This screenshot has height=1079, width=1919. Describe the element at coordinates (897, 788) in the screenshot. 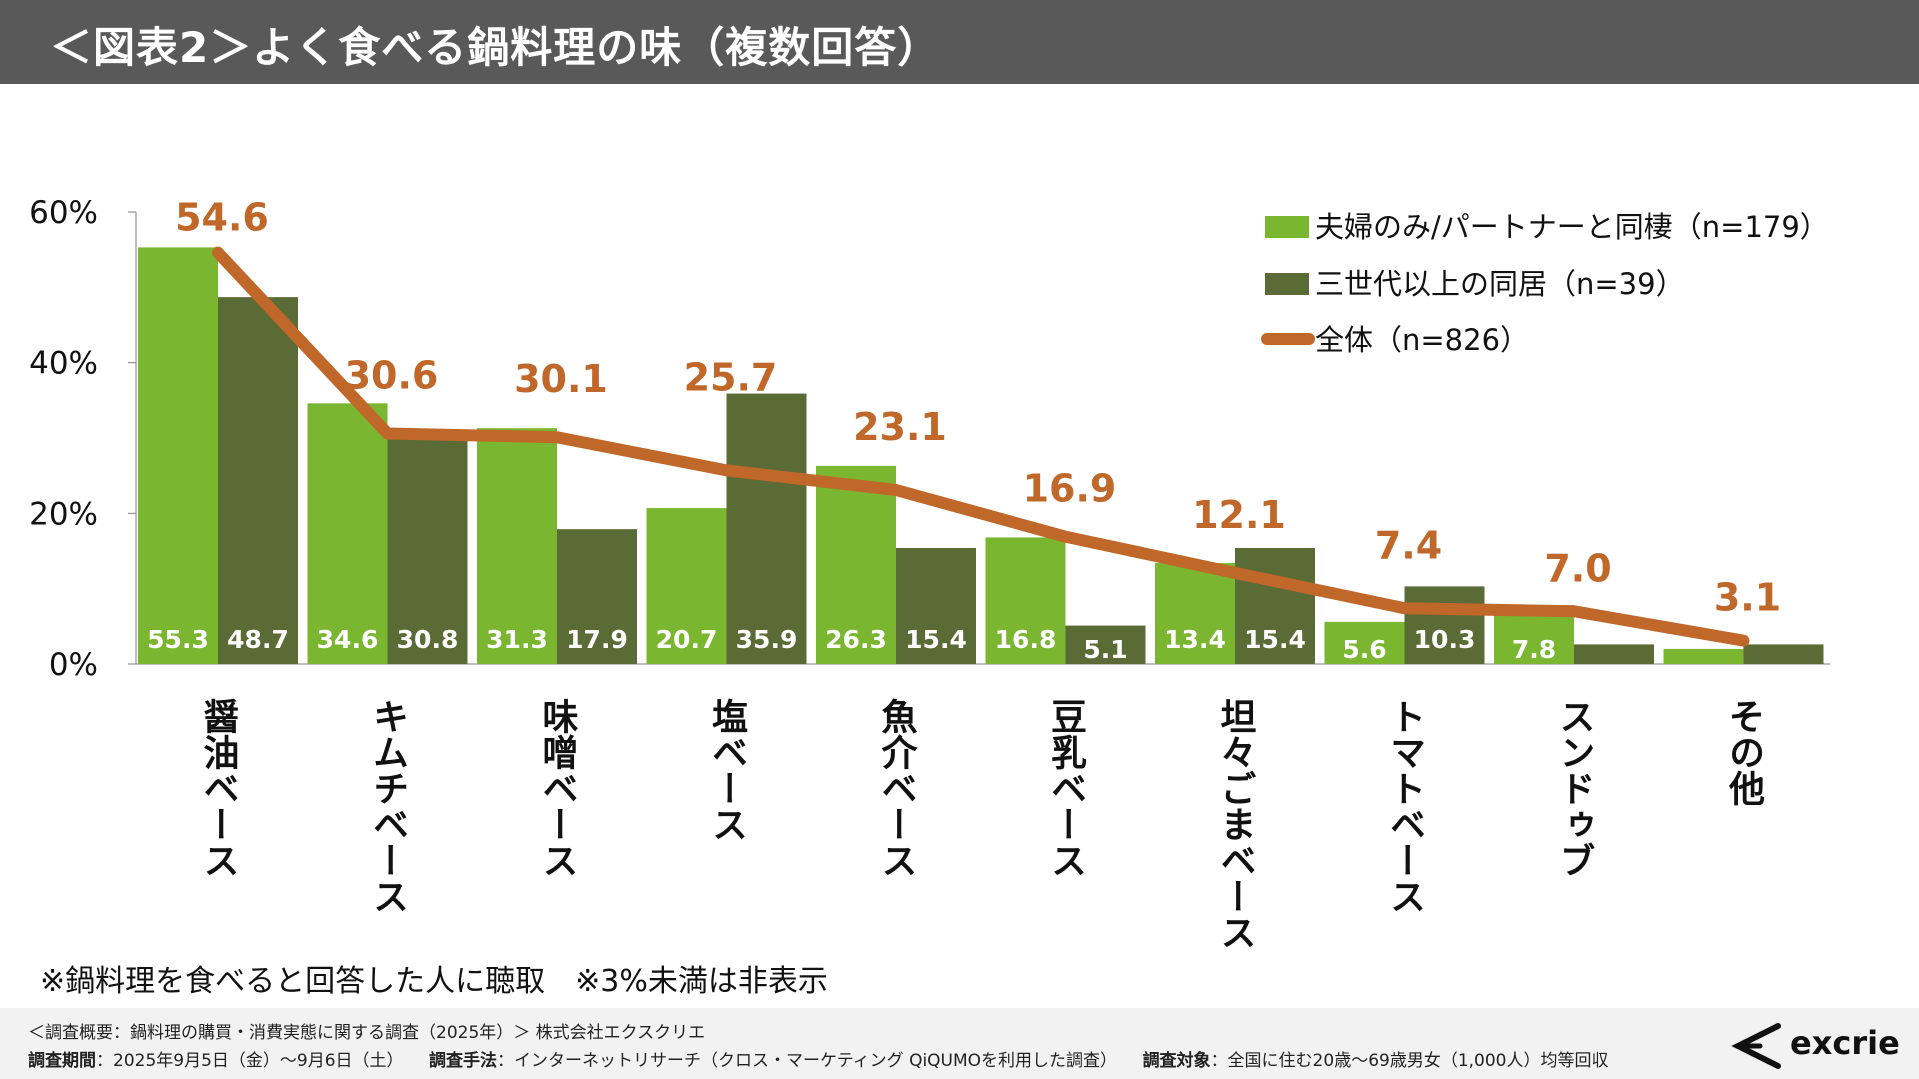

I see `category-label: 魚介ベース` at that location.